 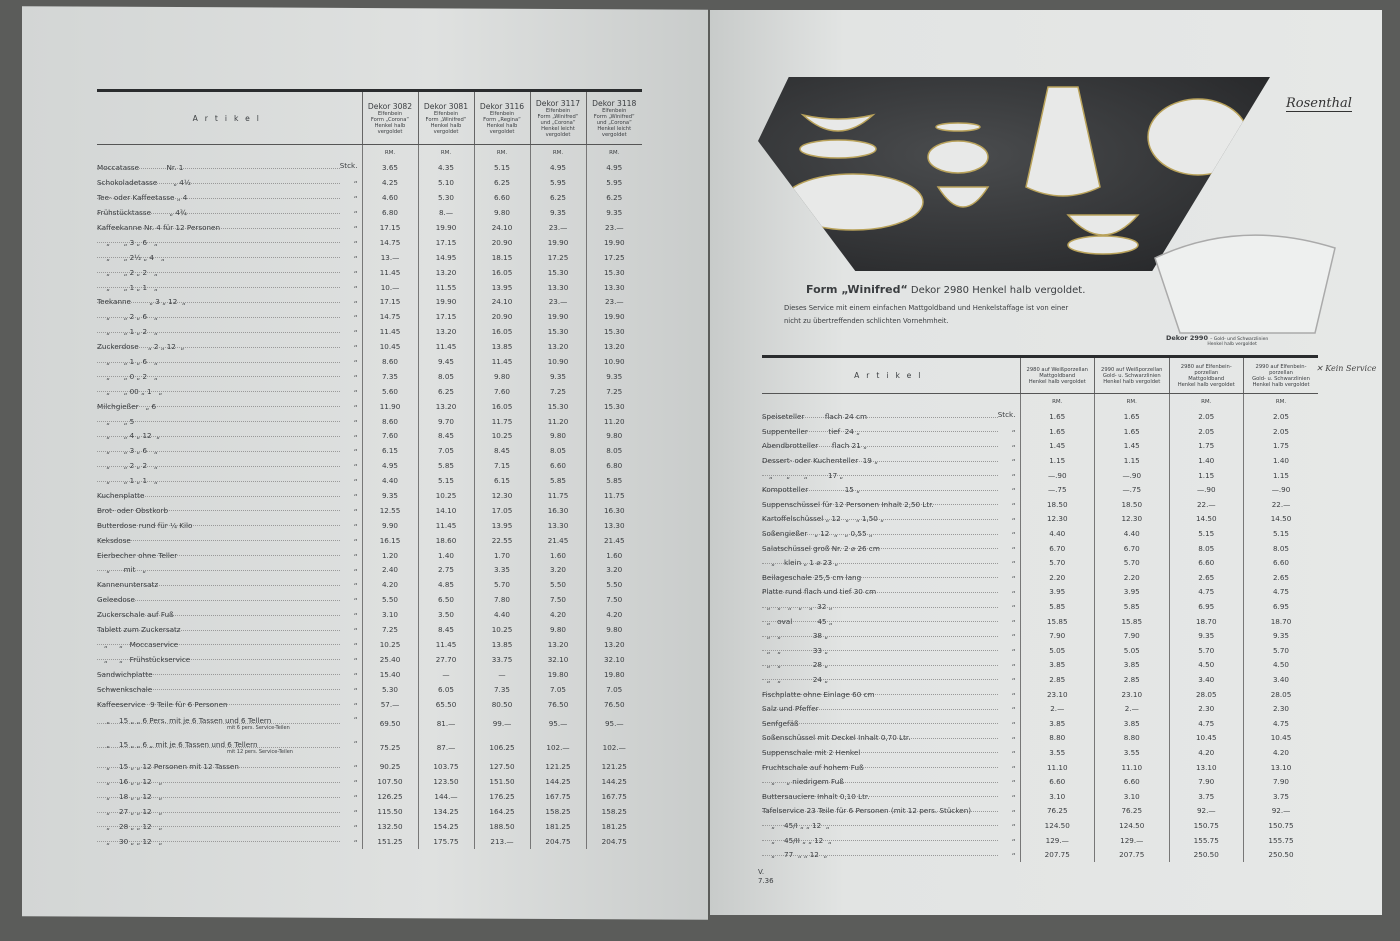 What do you see at coordinates (445, 600) in the screenshot?
I see `price-cell: 6.50` at bounding box center [445, 600].